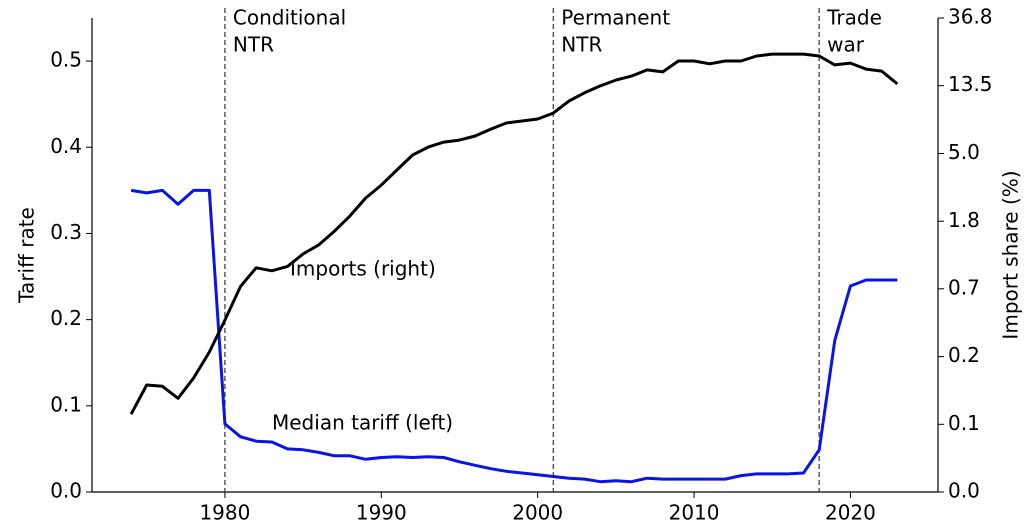 This screenshot has width=1036, height=526. Describe the element at coordinates (615, 18) in the screenshot. I see `event-label: Permanent` at that location.